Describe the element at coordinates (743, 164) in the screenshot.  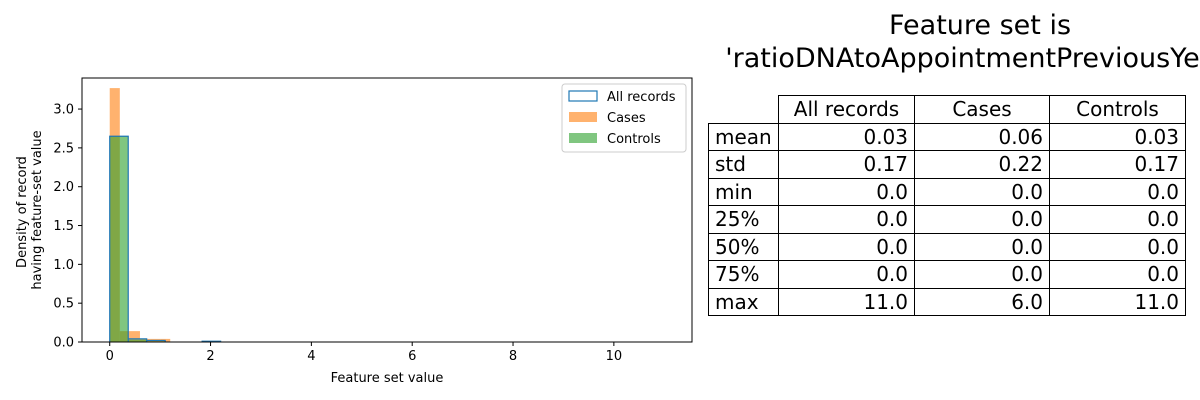
I see `row-label: std` at that location.